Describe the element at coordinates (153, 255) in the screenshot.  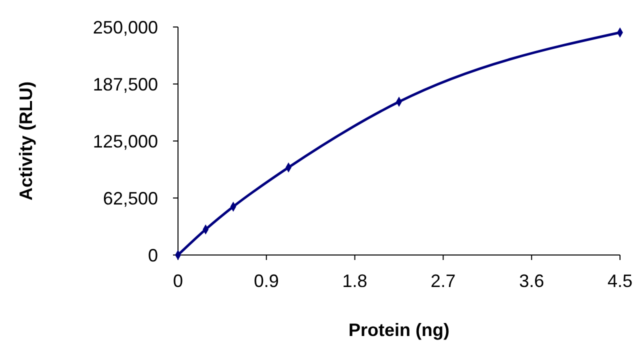
I see `y-tick-label: 0` at that location.